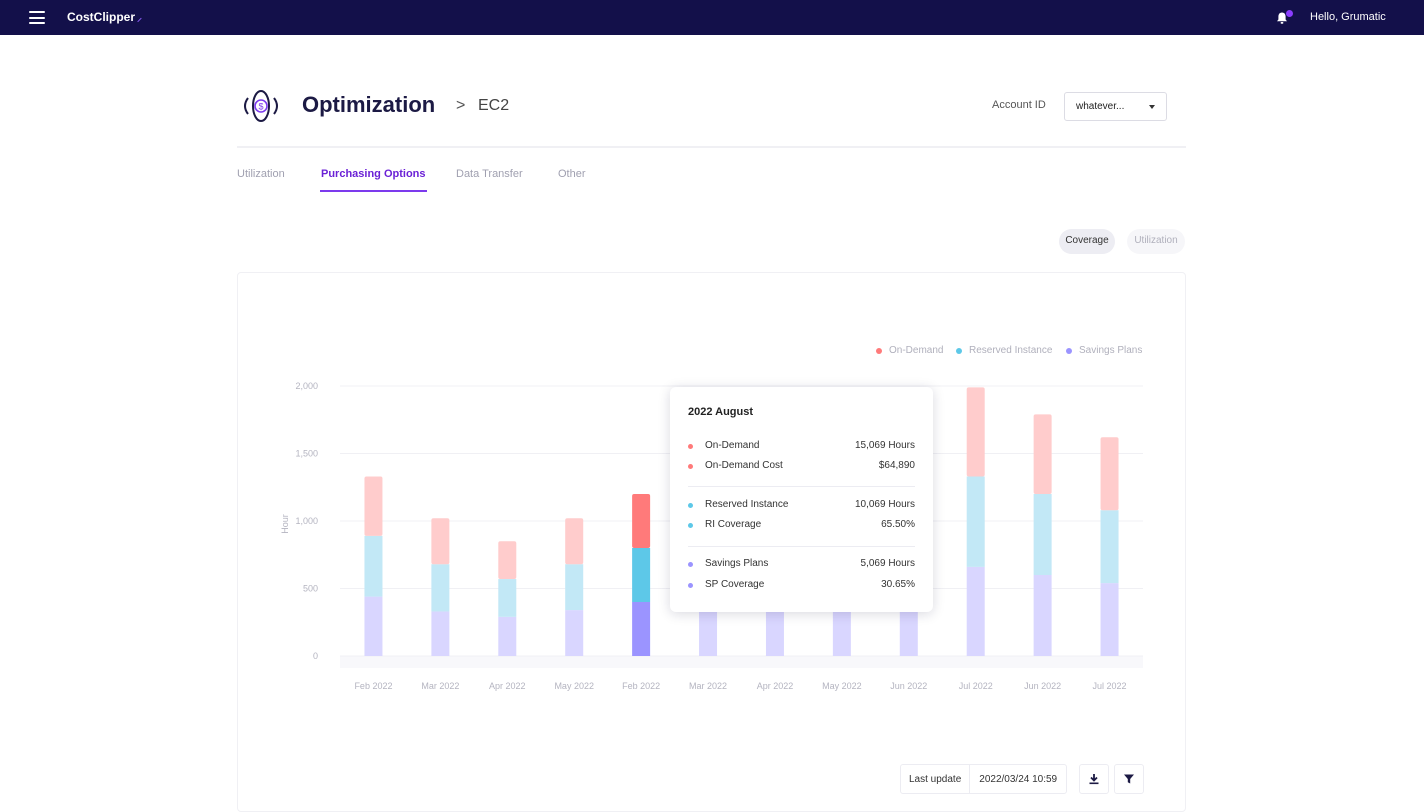 The width and height of the screenshot is (1424, 812). What do you see at coordinates (711, 147) in the screenshot?
I see `header-divider` at bounding box center [711, 147].